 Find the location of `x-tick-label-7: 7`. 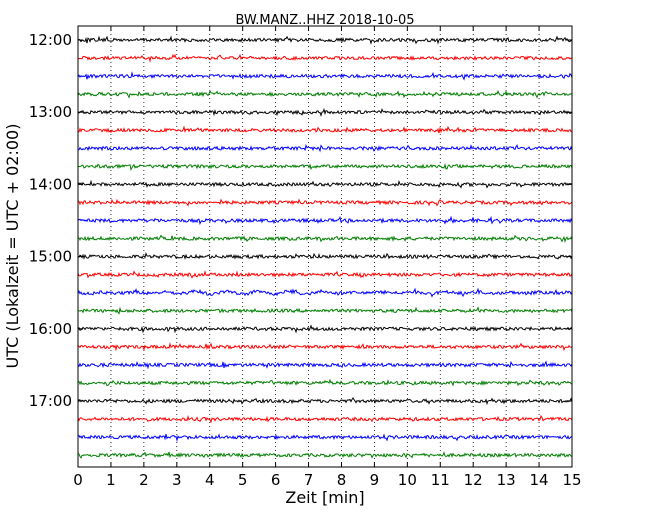

x-tick-label-7: 7 is located at coordinates (309, 480).